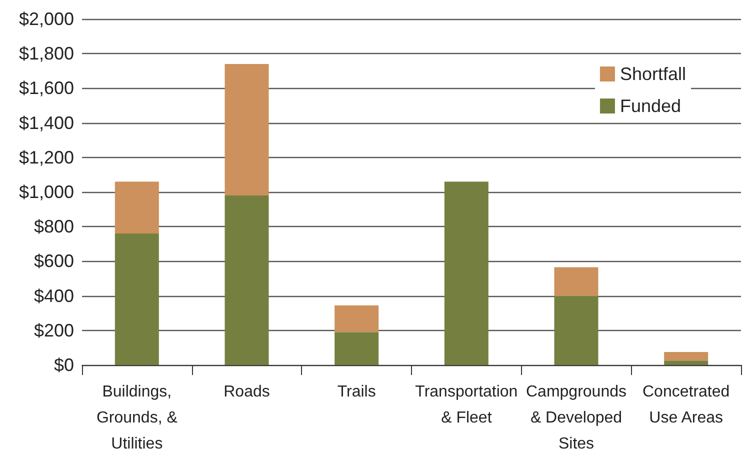  Describe the element at coordinates (46, 19) in the screenshot. I see `y-tick-label: $2,000` at that location.